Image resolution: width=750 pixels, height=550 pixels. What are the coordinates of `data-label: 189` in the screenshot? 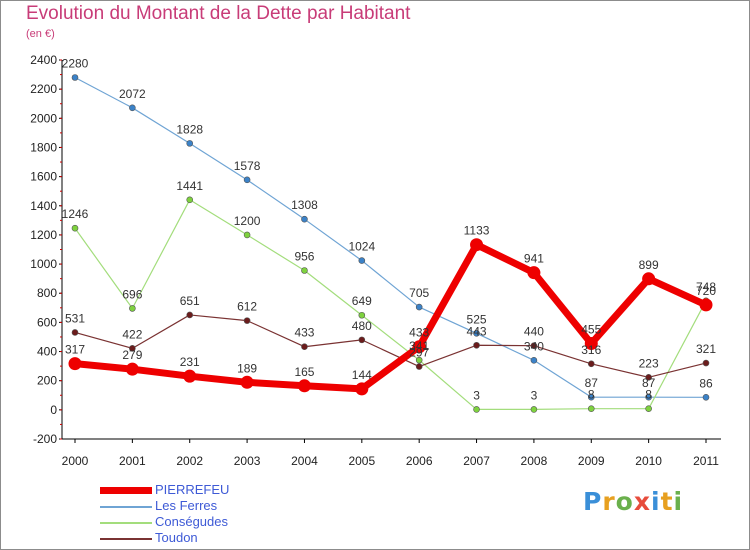 It's located at (247, 368).